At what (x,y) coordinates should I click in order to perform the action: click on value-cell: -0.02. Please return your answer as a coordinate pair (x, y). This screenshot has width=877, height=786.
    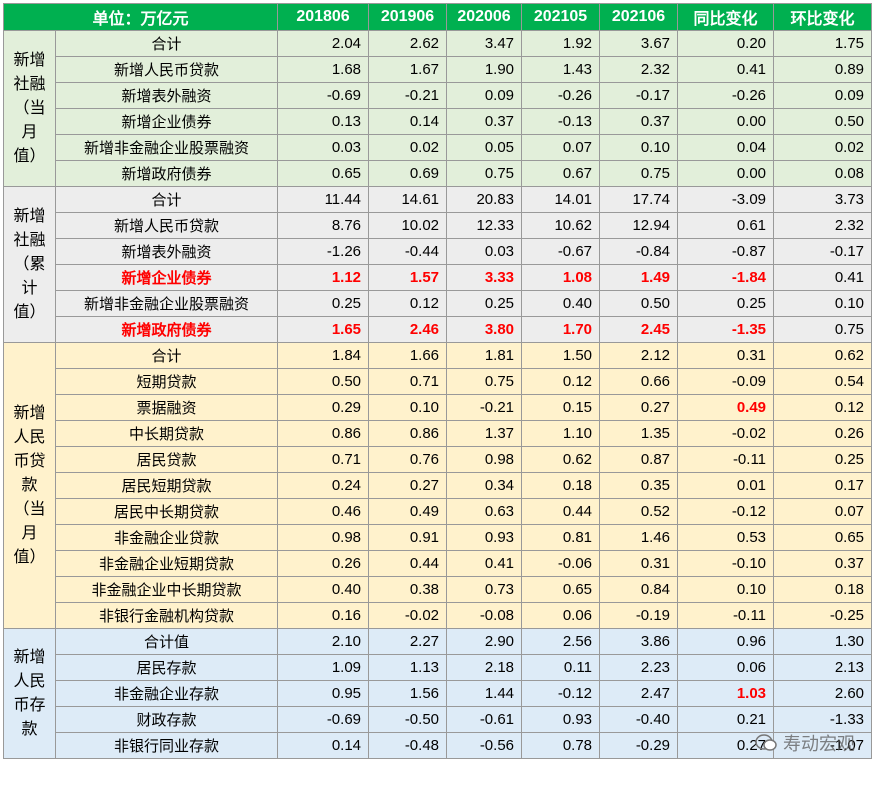
    Looking at the image, I should click on (726, 433).